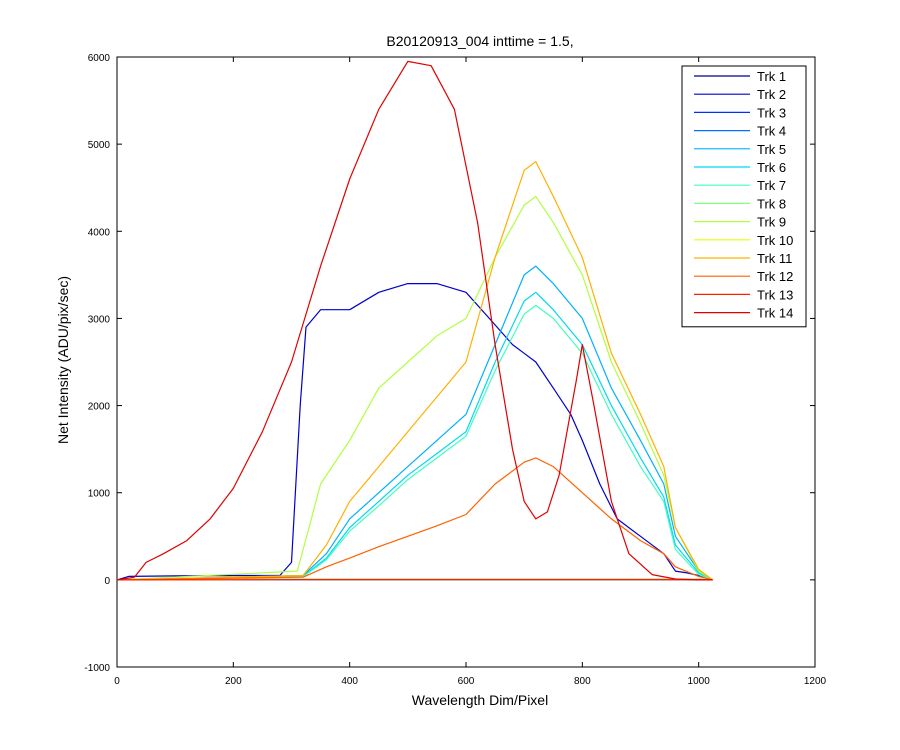  What do you see at coordinates (582, 681) in the screenshot?
I see `x-tick-label: 800` at bounding box center [582, 681].